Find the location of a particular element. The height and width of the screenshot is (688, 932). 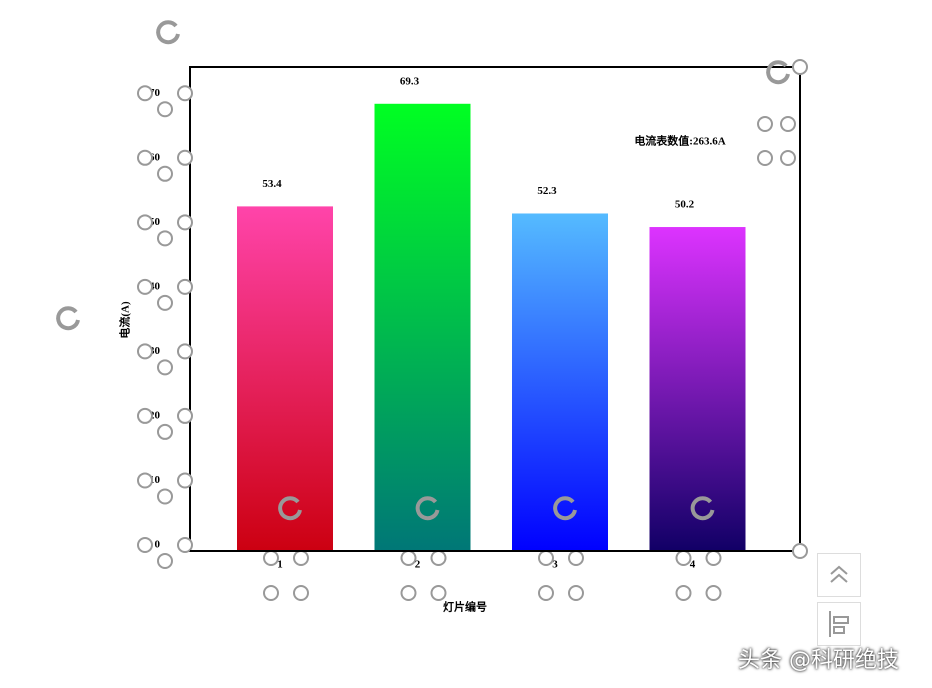

y-tick-label: 20 is located at coordinates (155, 415).